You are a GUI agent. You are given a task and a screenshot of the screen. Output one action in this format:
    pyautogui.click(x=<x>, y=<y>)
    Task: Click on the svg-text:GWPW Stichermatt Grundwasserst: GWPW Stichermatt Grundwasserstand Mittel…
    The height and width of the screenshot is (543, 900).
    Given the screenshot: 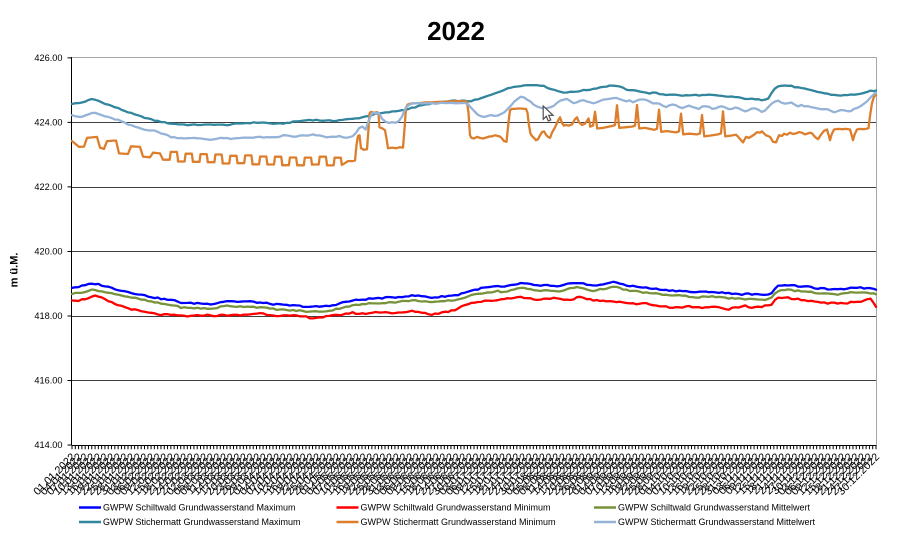 What is the action you would take?
    pyautogui.click(x=717, y=522)
    